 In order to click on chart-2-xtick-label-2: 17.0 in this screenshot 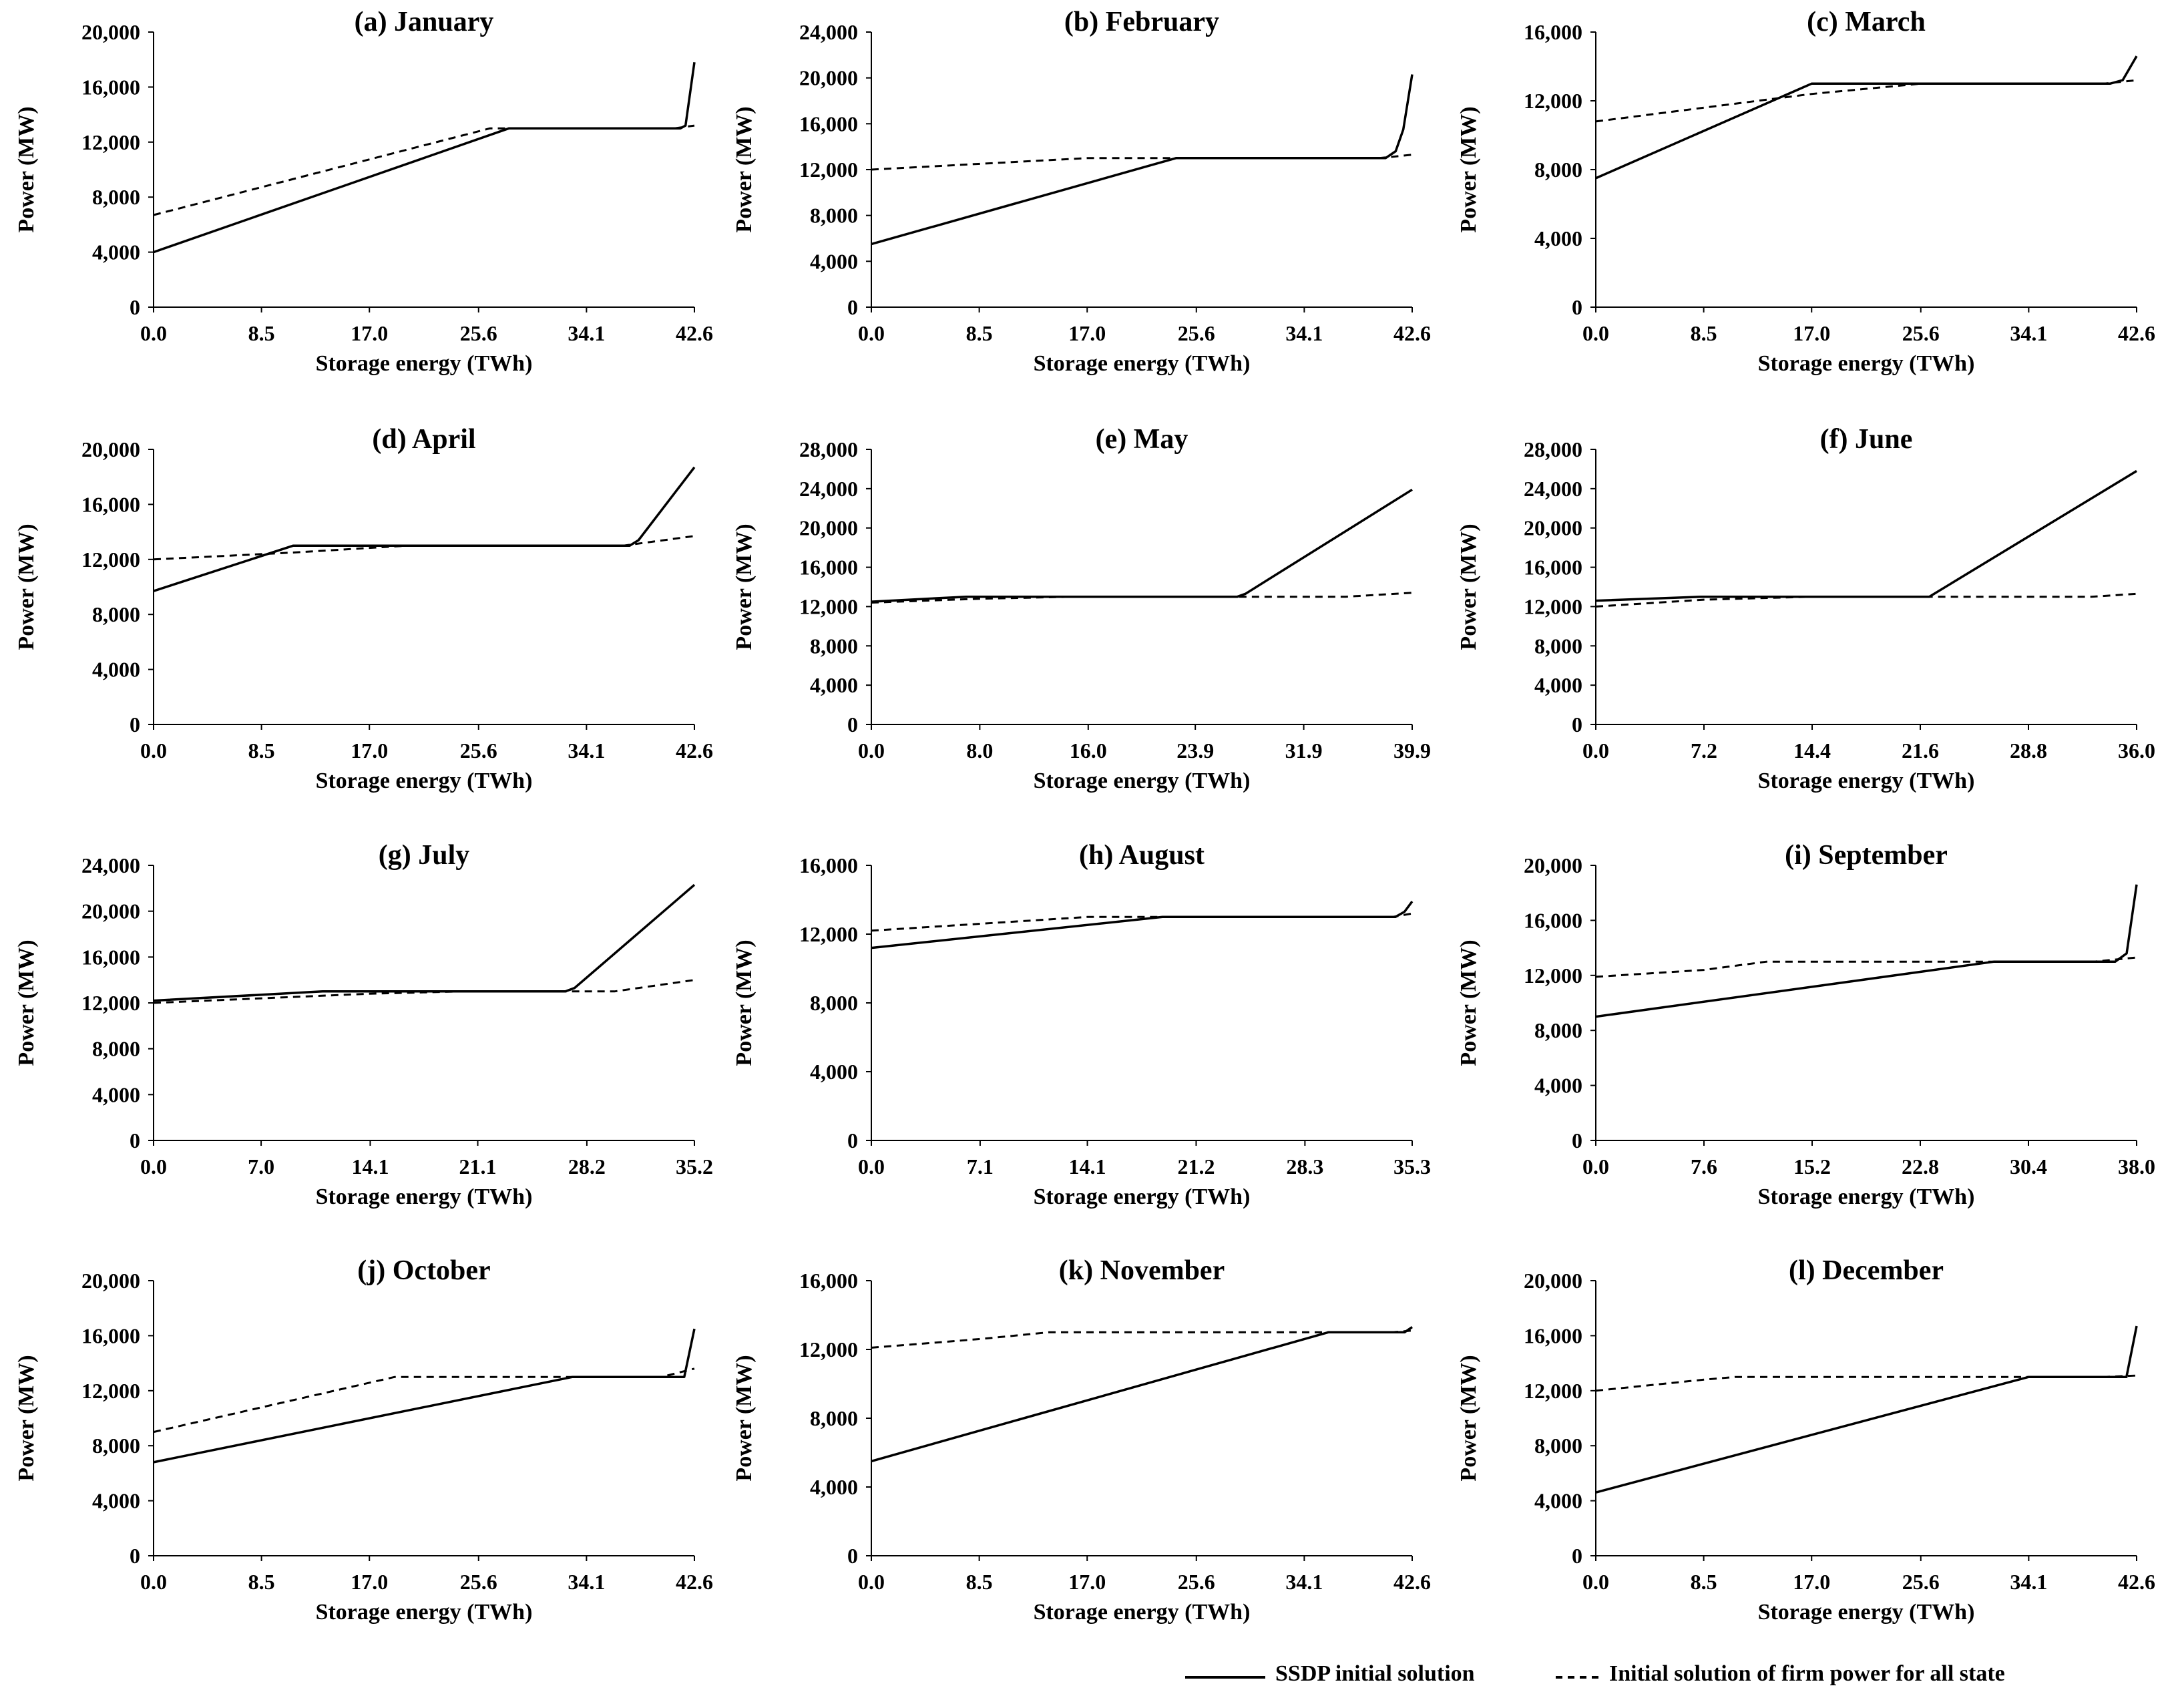, I will do `click(1087, 333)`.